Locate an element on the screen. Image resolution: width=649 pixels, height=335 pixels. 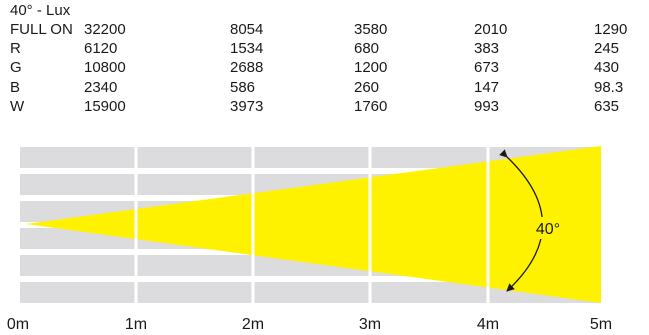
lux-4m: 993 is located at coordinates (487, 106).